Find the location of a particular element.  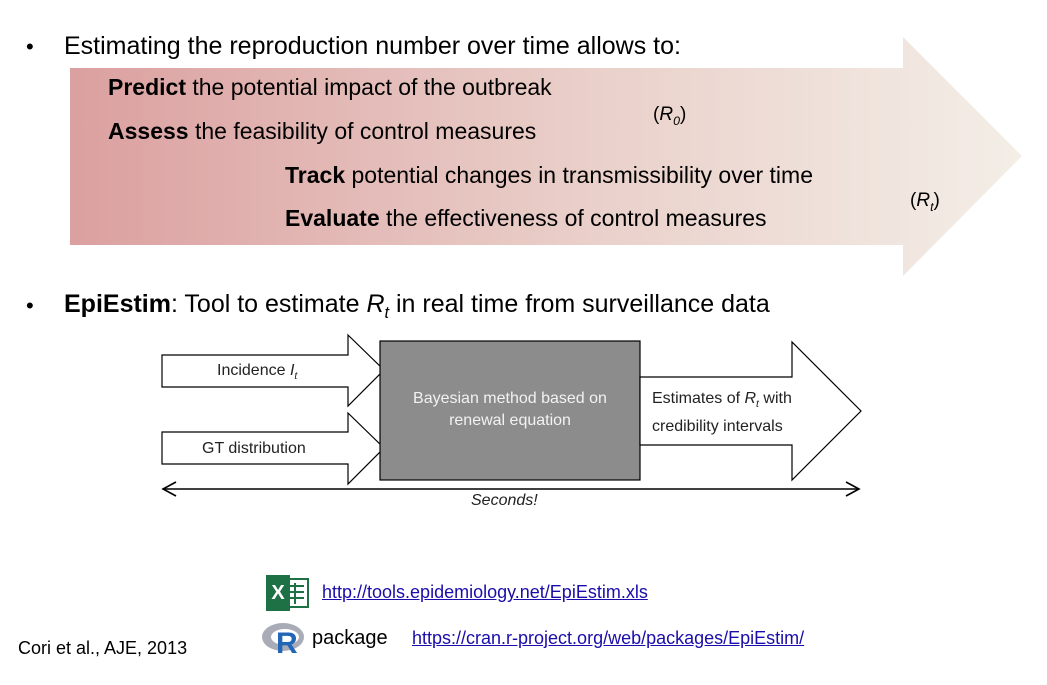

r0-label: (R0) is located at coordinates (670, 116).